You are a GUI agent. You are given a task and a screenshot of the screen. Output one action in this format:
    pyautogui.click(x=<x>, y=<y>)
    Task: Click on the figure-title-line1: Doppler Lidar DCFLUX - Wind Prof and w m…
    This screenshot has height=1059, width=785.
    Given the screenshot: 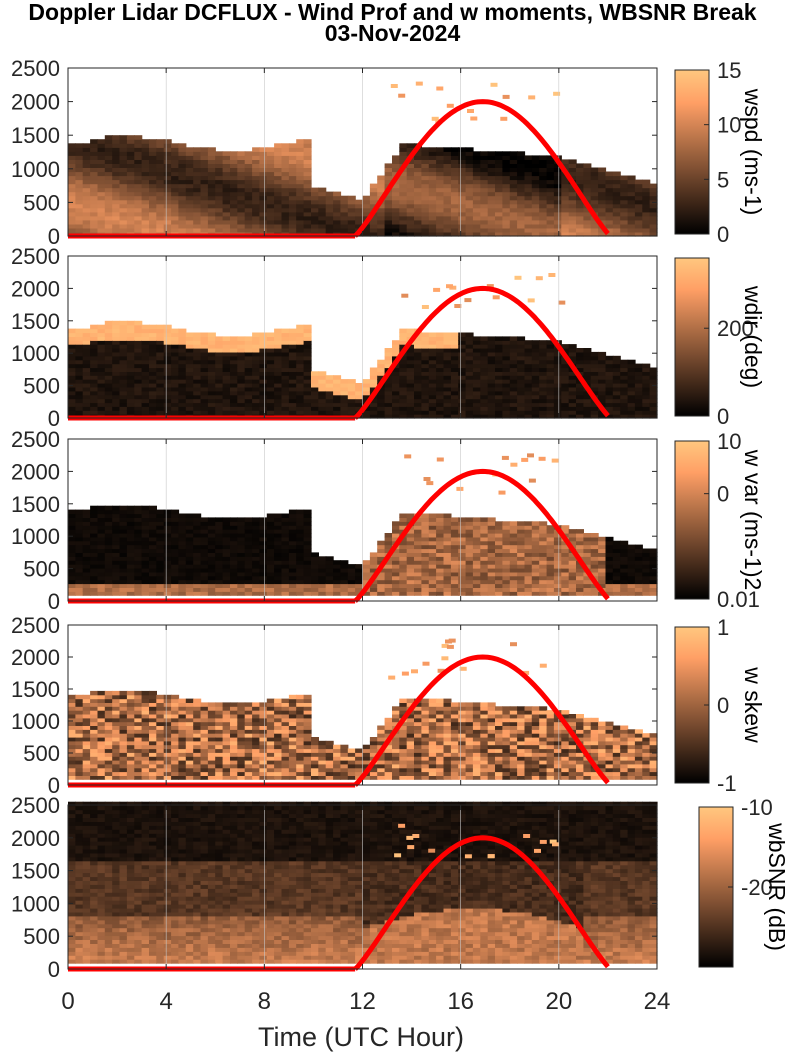 What is the action you would take?
    pyautogui.click(x=392, y=12)
    